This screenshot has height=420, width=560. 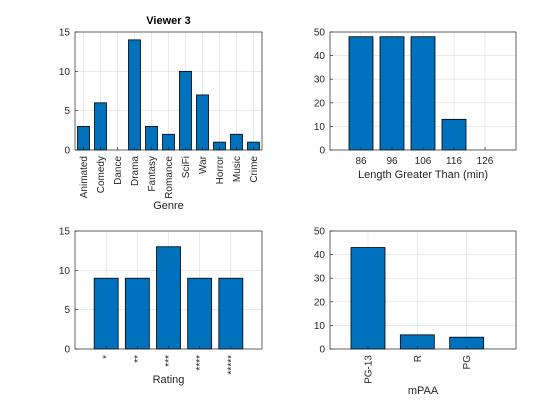 What do you see at coordinates (423, 161) in the screenshot?
I see `x-tick-label: 106` at bounding box center [423, 161].